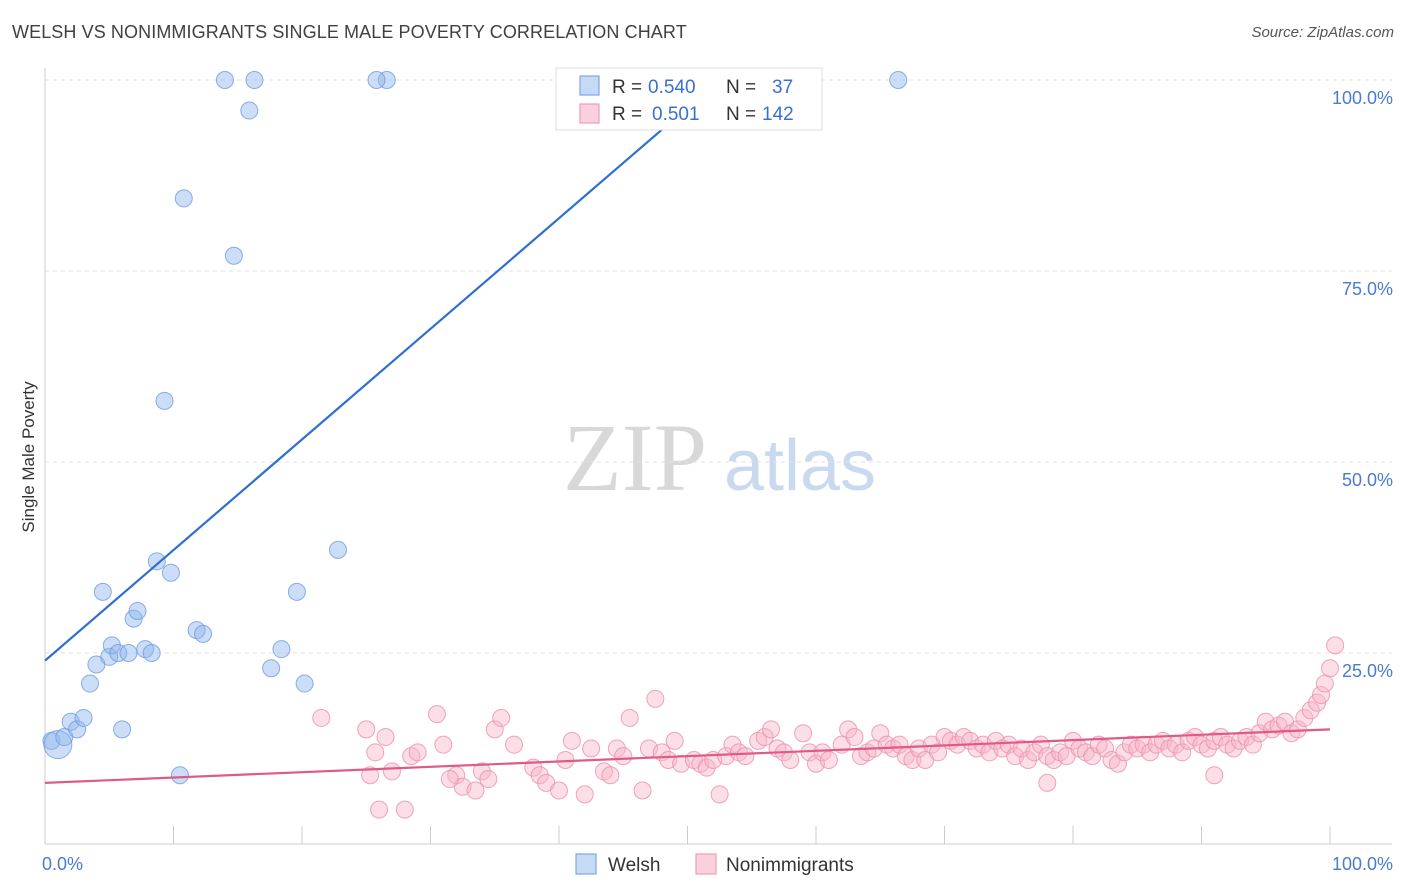 The height and width of the screenshot is (892, 1406). Describe the element at coordinates (714, 864) in the screenshot. I see `series-legend: Welsh Nonimmigrants` at that location.